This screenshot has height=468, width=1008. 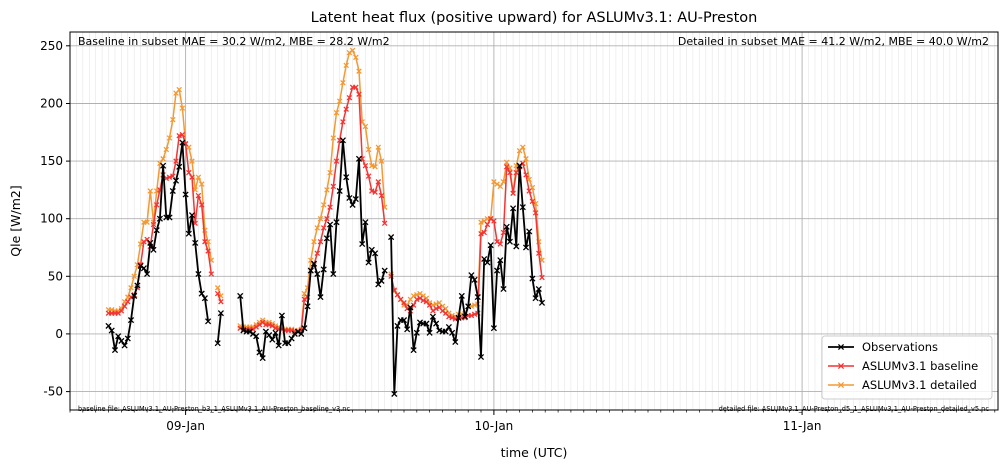 I want to click on y-axis-ticks: -50 0 50 100 150 200 250, so click(x=55, y=219).